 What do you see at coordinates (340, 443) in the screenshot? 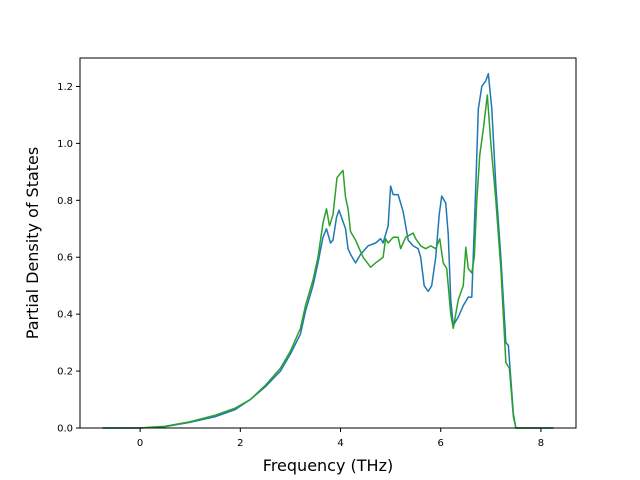
I see `x-tick-label: 4` at bounding box center [340, 443].